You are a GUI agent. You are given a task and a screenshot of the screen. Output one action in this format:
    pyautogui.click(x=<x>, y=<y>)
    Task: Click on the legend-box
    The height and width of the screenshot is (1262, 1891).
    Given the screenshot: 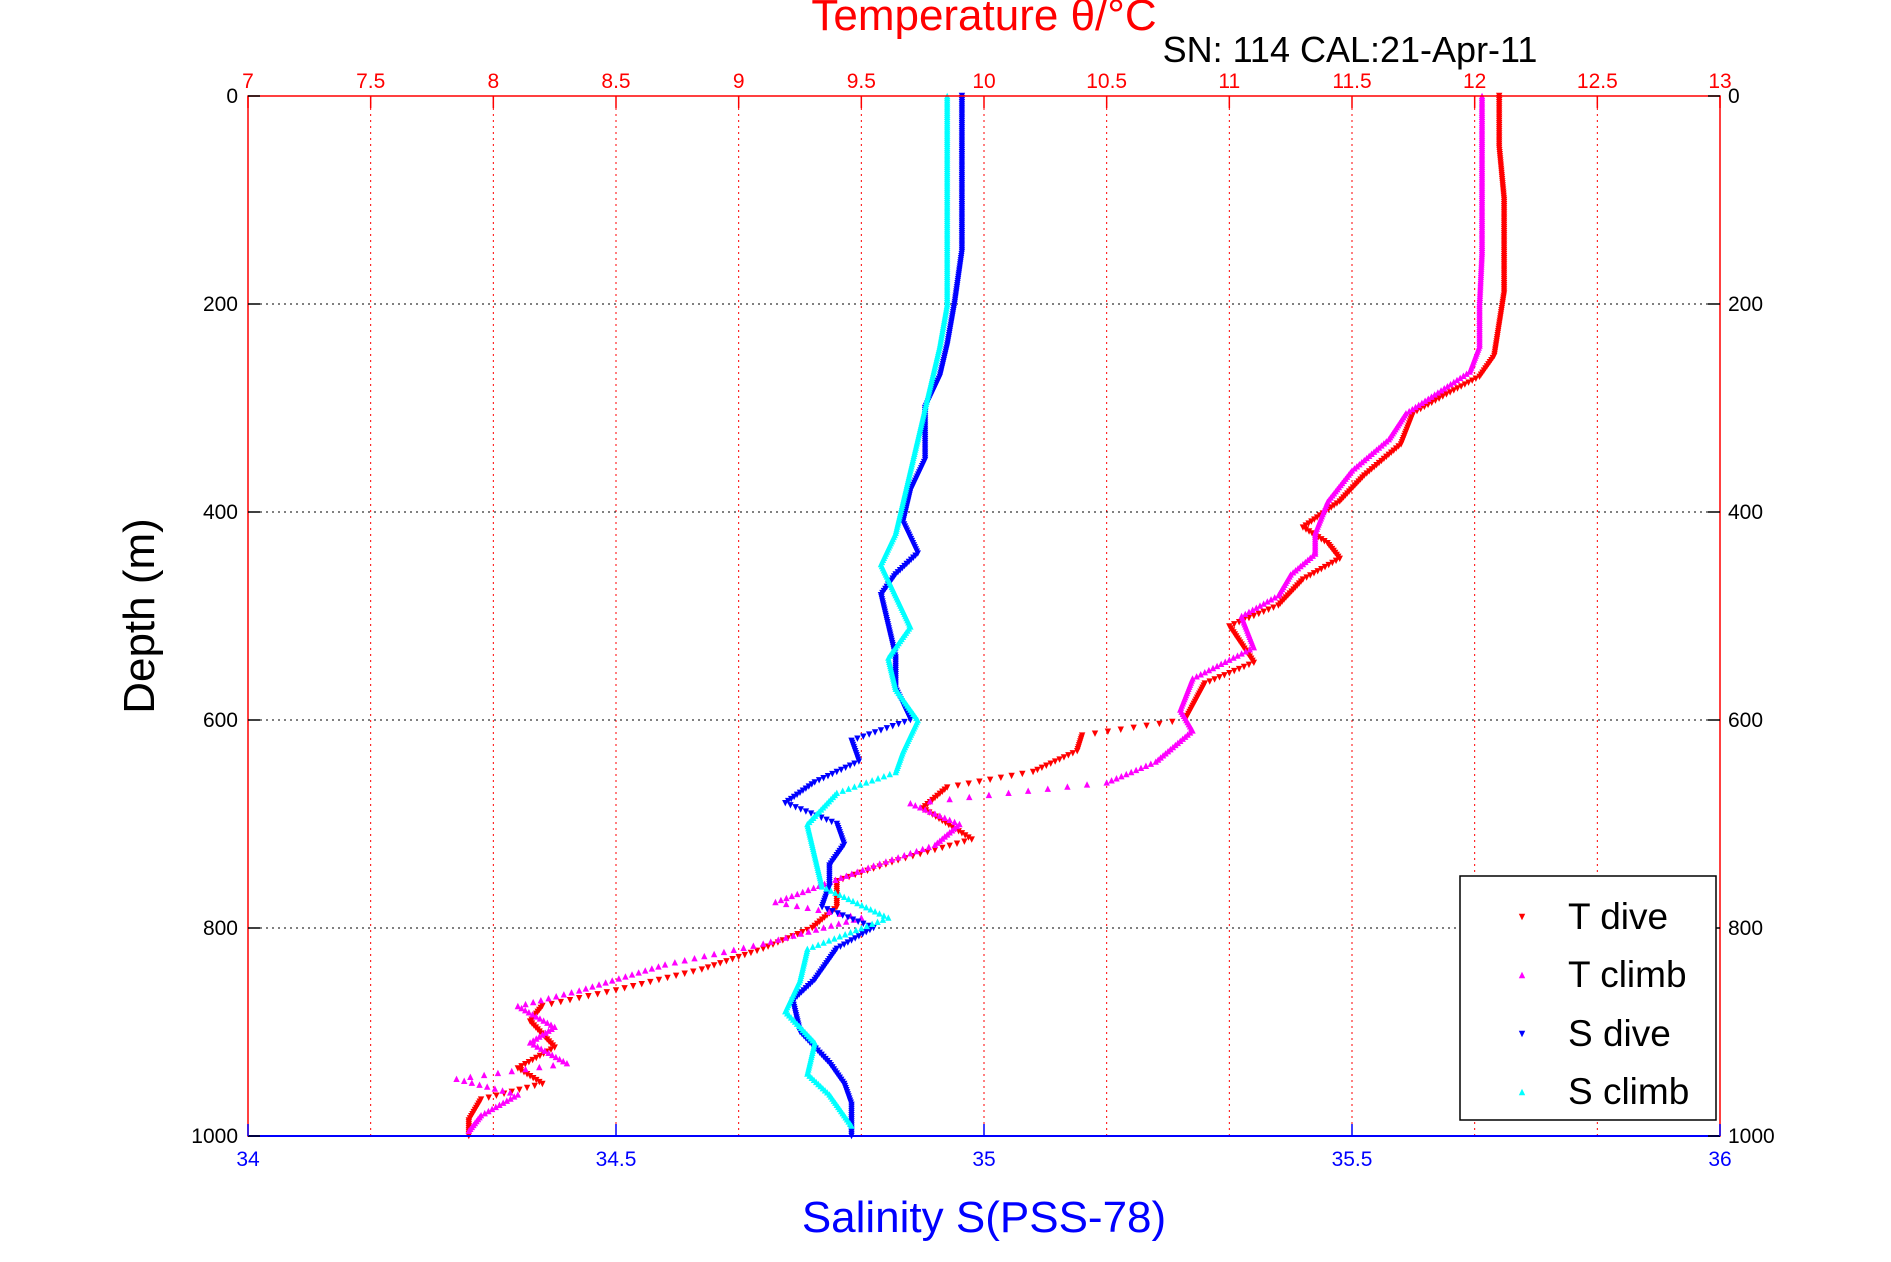 What is the action you would take?
    pyautogui.click(x=1588, y=998)
    